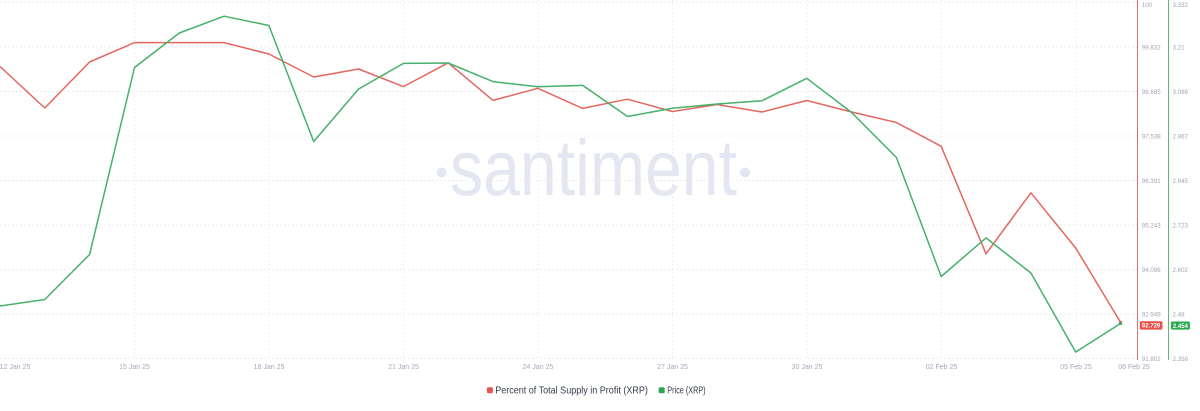  I want to click on svg-text: 2.48, so click(1179, 315).